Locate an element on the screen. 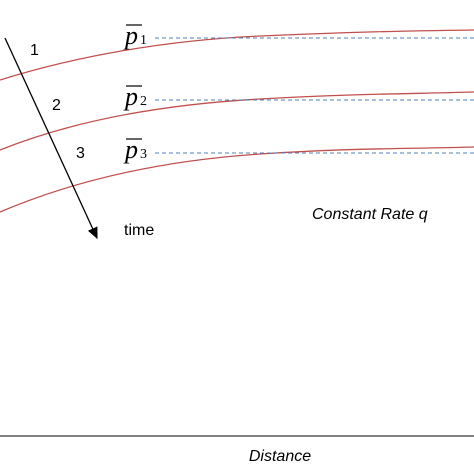 This screenshot has height=474, width=474. time-arrow is located at coordinates (51, 138).